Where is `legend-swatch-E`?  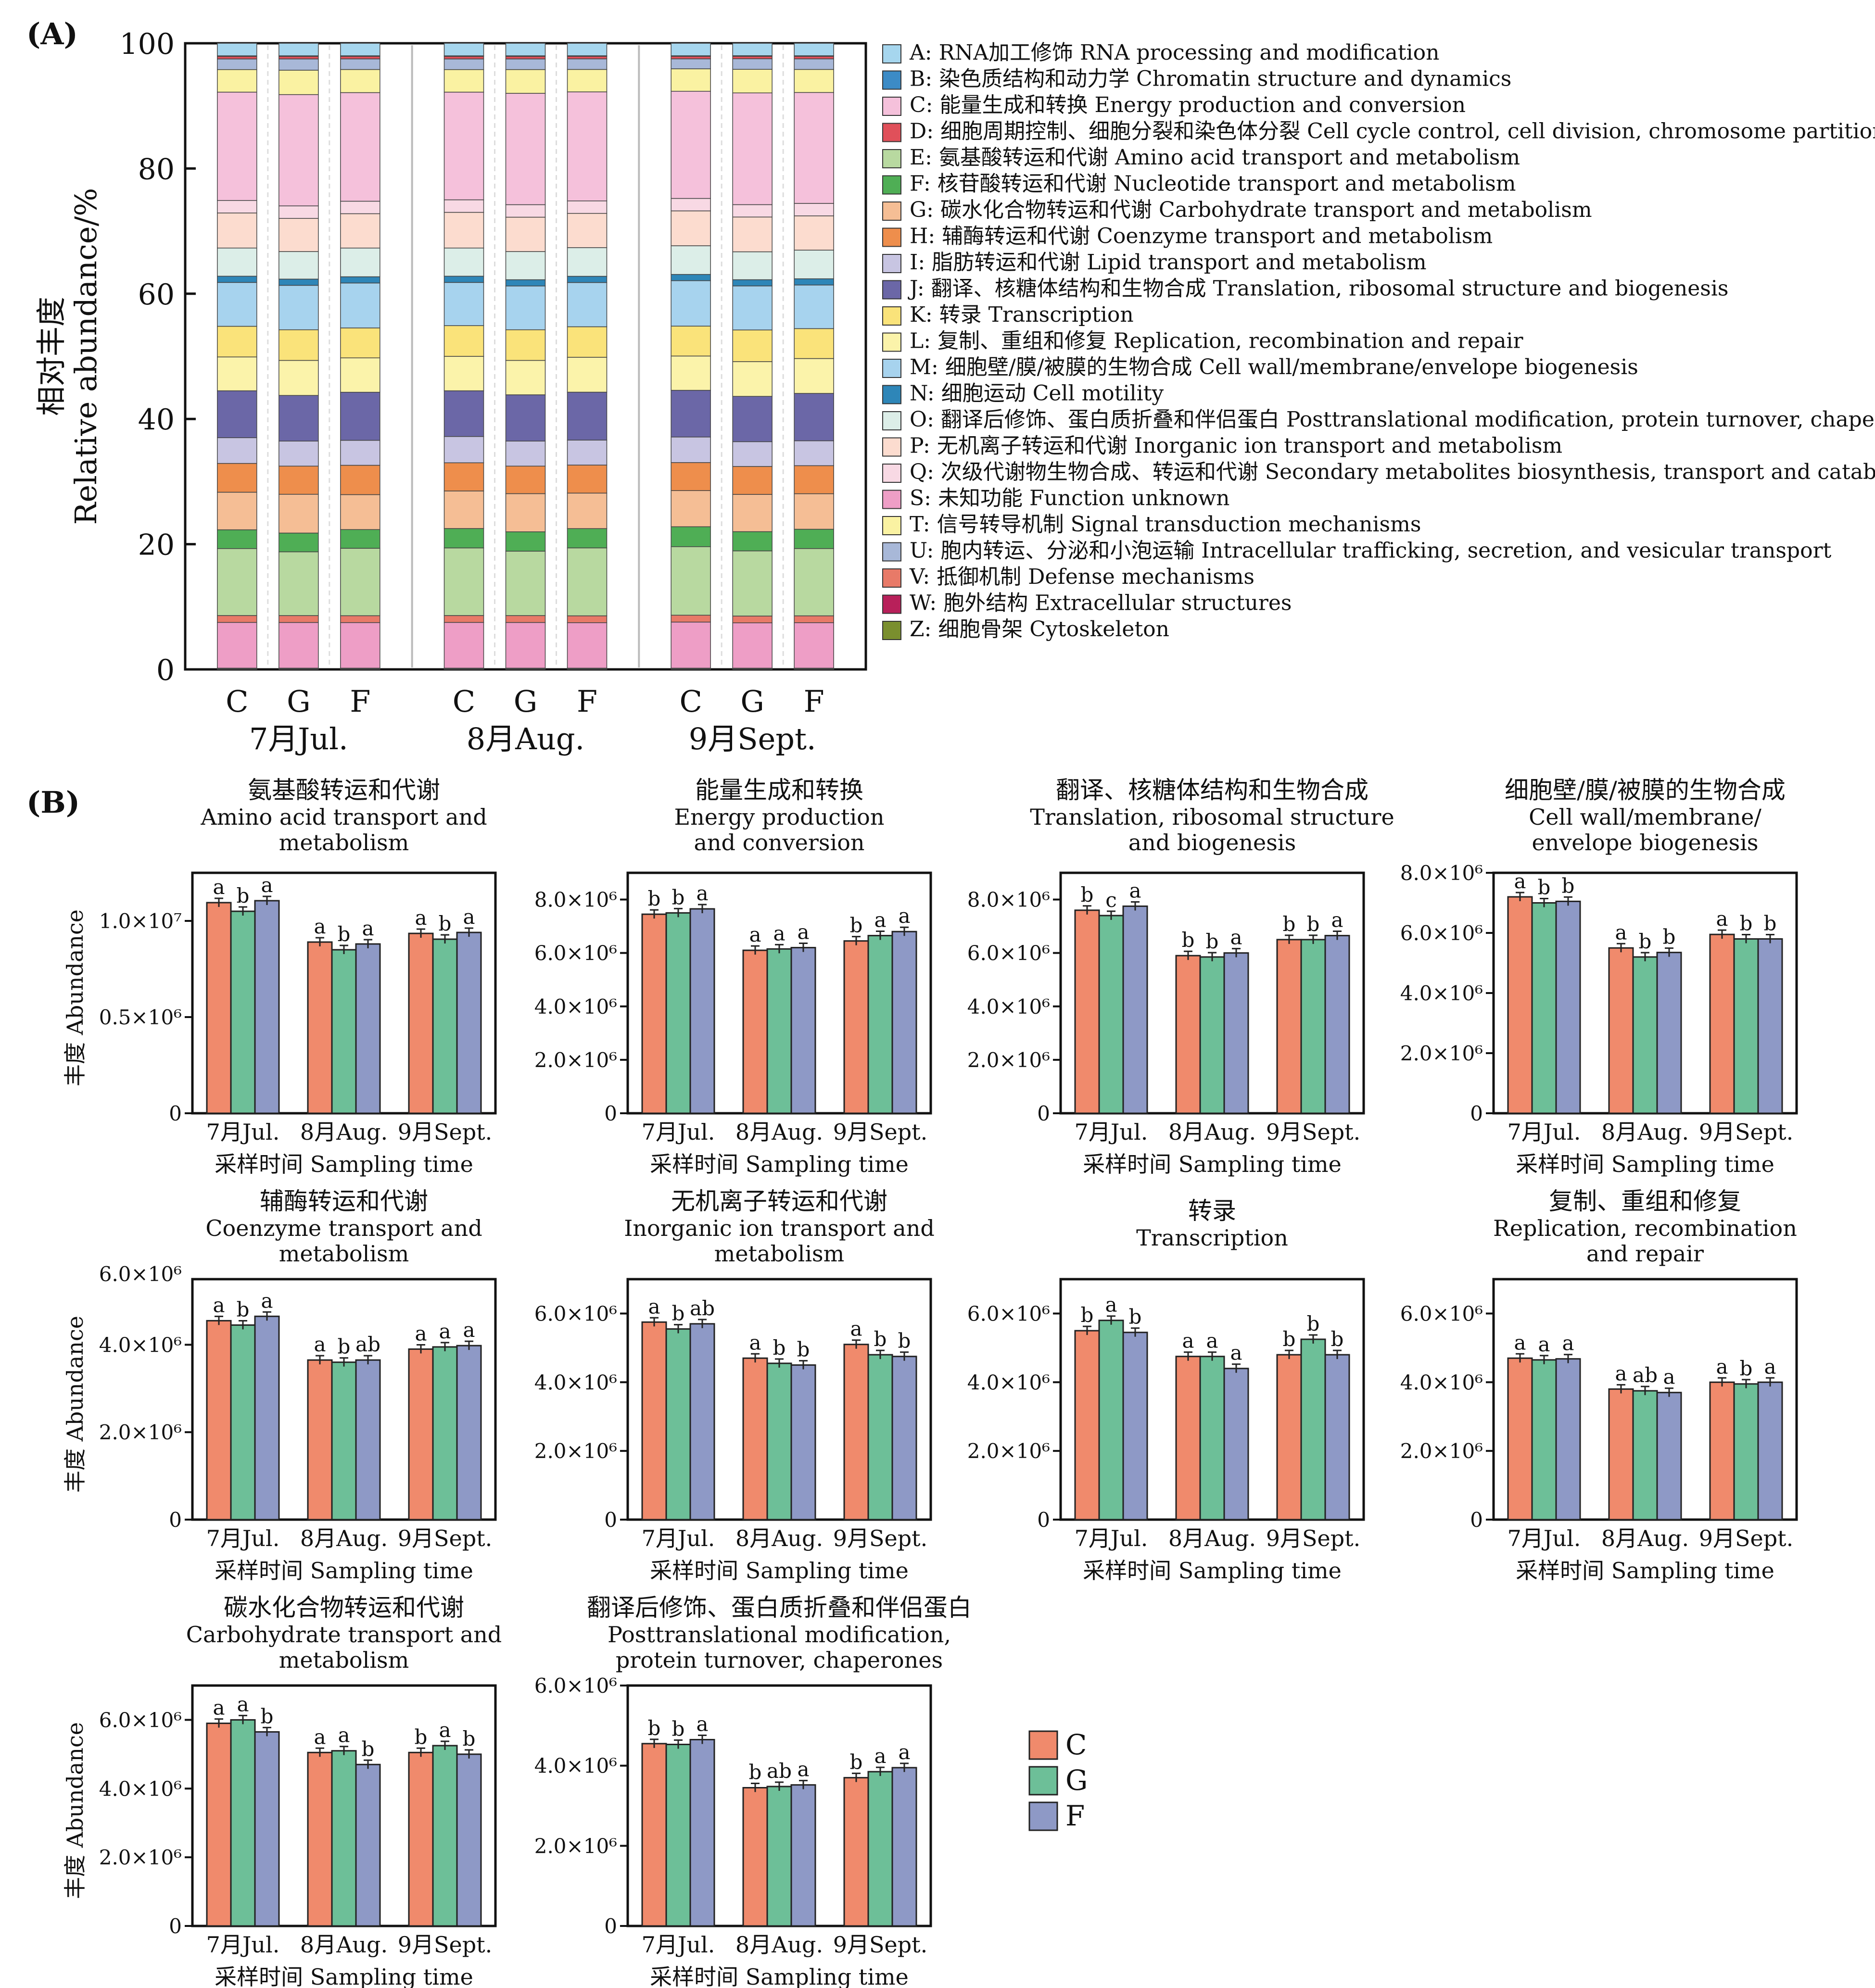
legend-swatch-E is located at coordinates (892, 158).